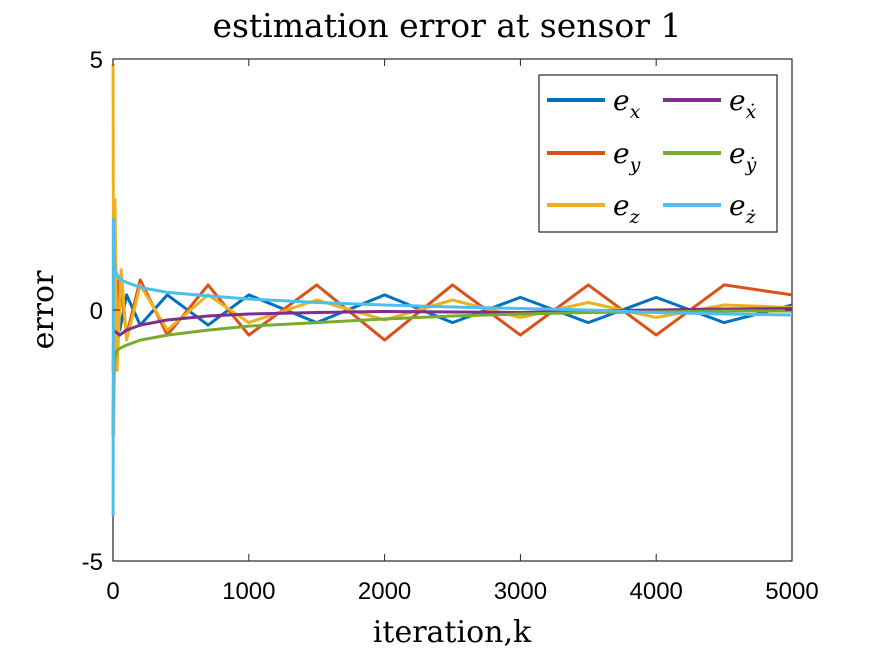 The height and width of the screenshot is (656, 875). What do you see at coordinates (627, 156) in the screenshot?
I see `legend-label: ey` at bounding box center [627, 156].